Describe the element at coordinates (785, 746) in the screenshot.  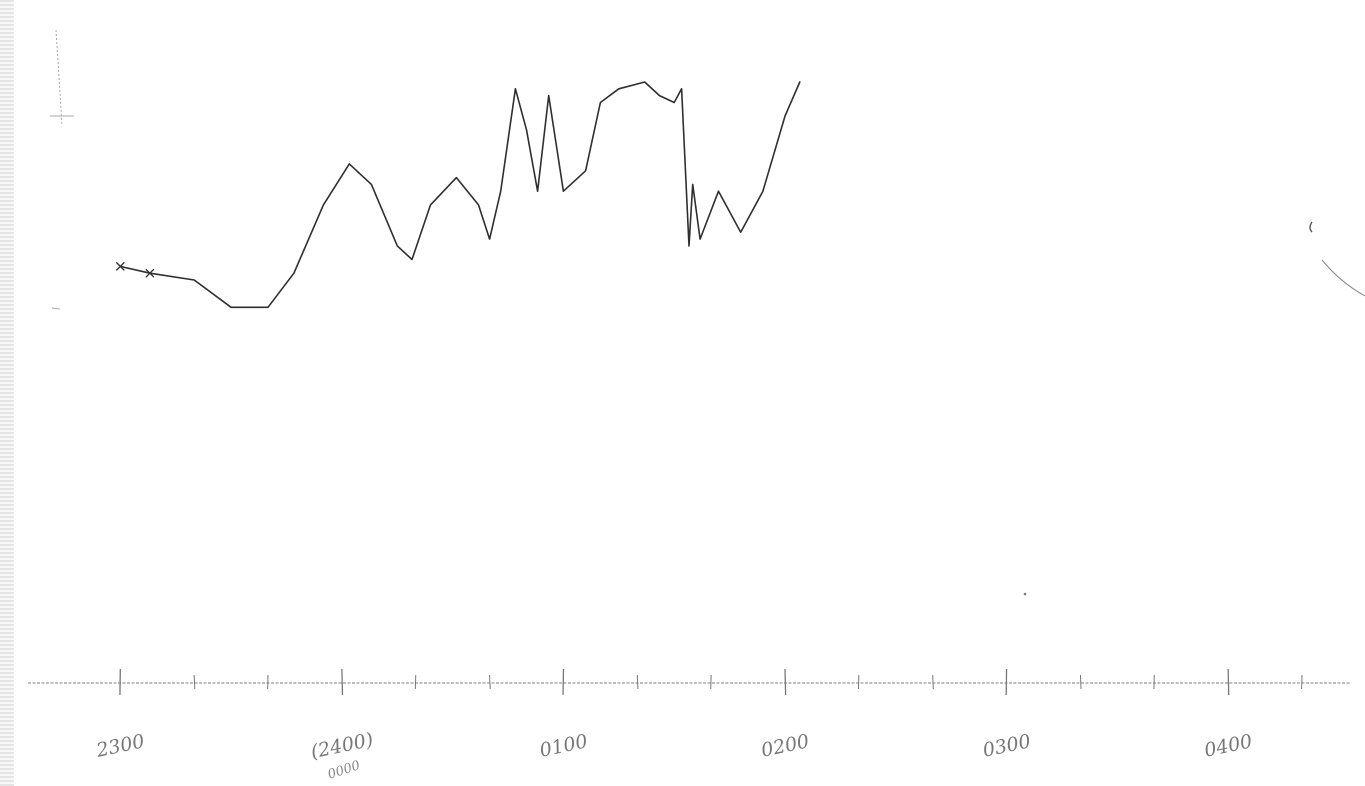
I see `x-tick-label: 0200` at that location.